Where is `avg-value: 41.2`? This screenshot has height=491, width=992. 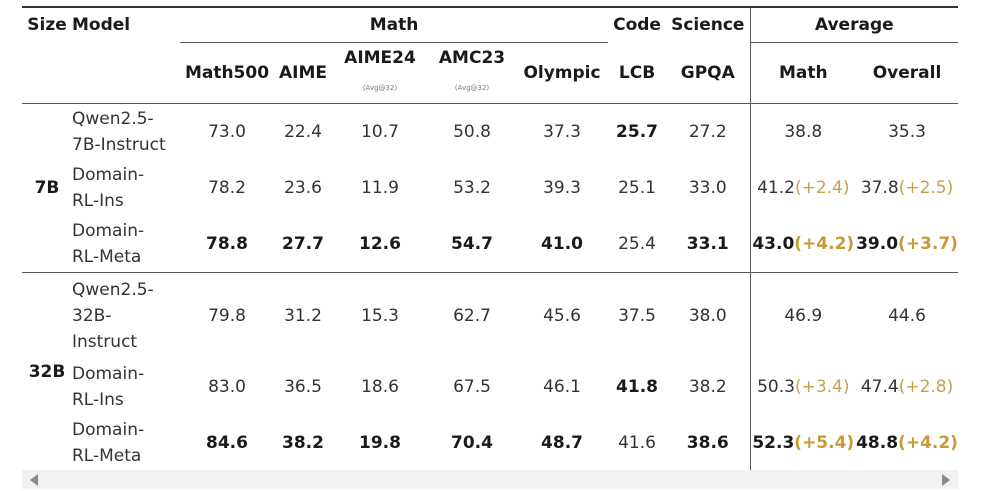
avg-value: 41.2 is located at coordinates (776, 188).